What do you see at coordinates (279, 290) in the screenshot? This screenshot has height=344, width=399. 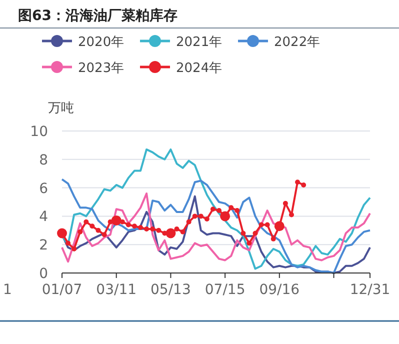 I see `x-tick-label: 09/16` at bounding box center [279, 290].